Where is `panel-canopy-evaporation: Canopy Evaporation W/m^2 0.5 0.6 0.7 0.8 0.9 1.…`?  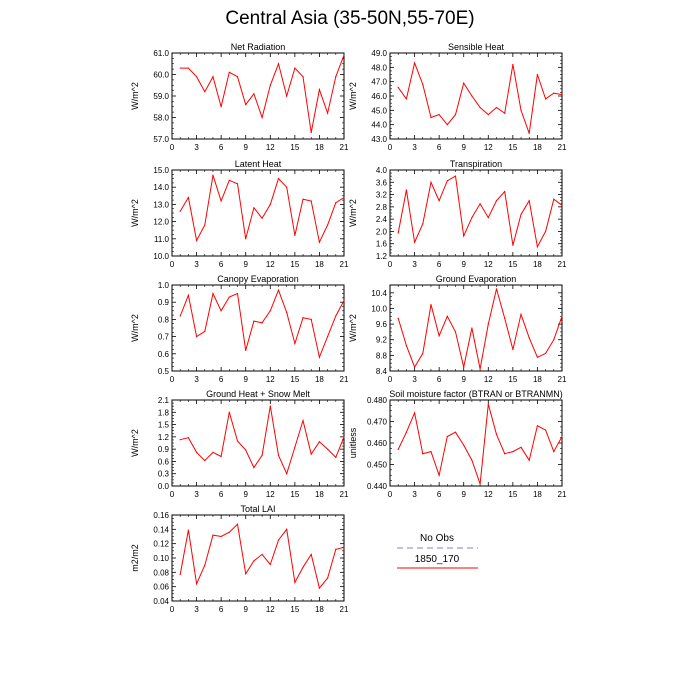 panel-canopy-evaporation: Canopy Evaporation W/m^2 0.5 0.6 0.7 0.8 0.9 1.… is located at coordinates (239, 329).